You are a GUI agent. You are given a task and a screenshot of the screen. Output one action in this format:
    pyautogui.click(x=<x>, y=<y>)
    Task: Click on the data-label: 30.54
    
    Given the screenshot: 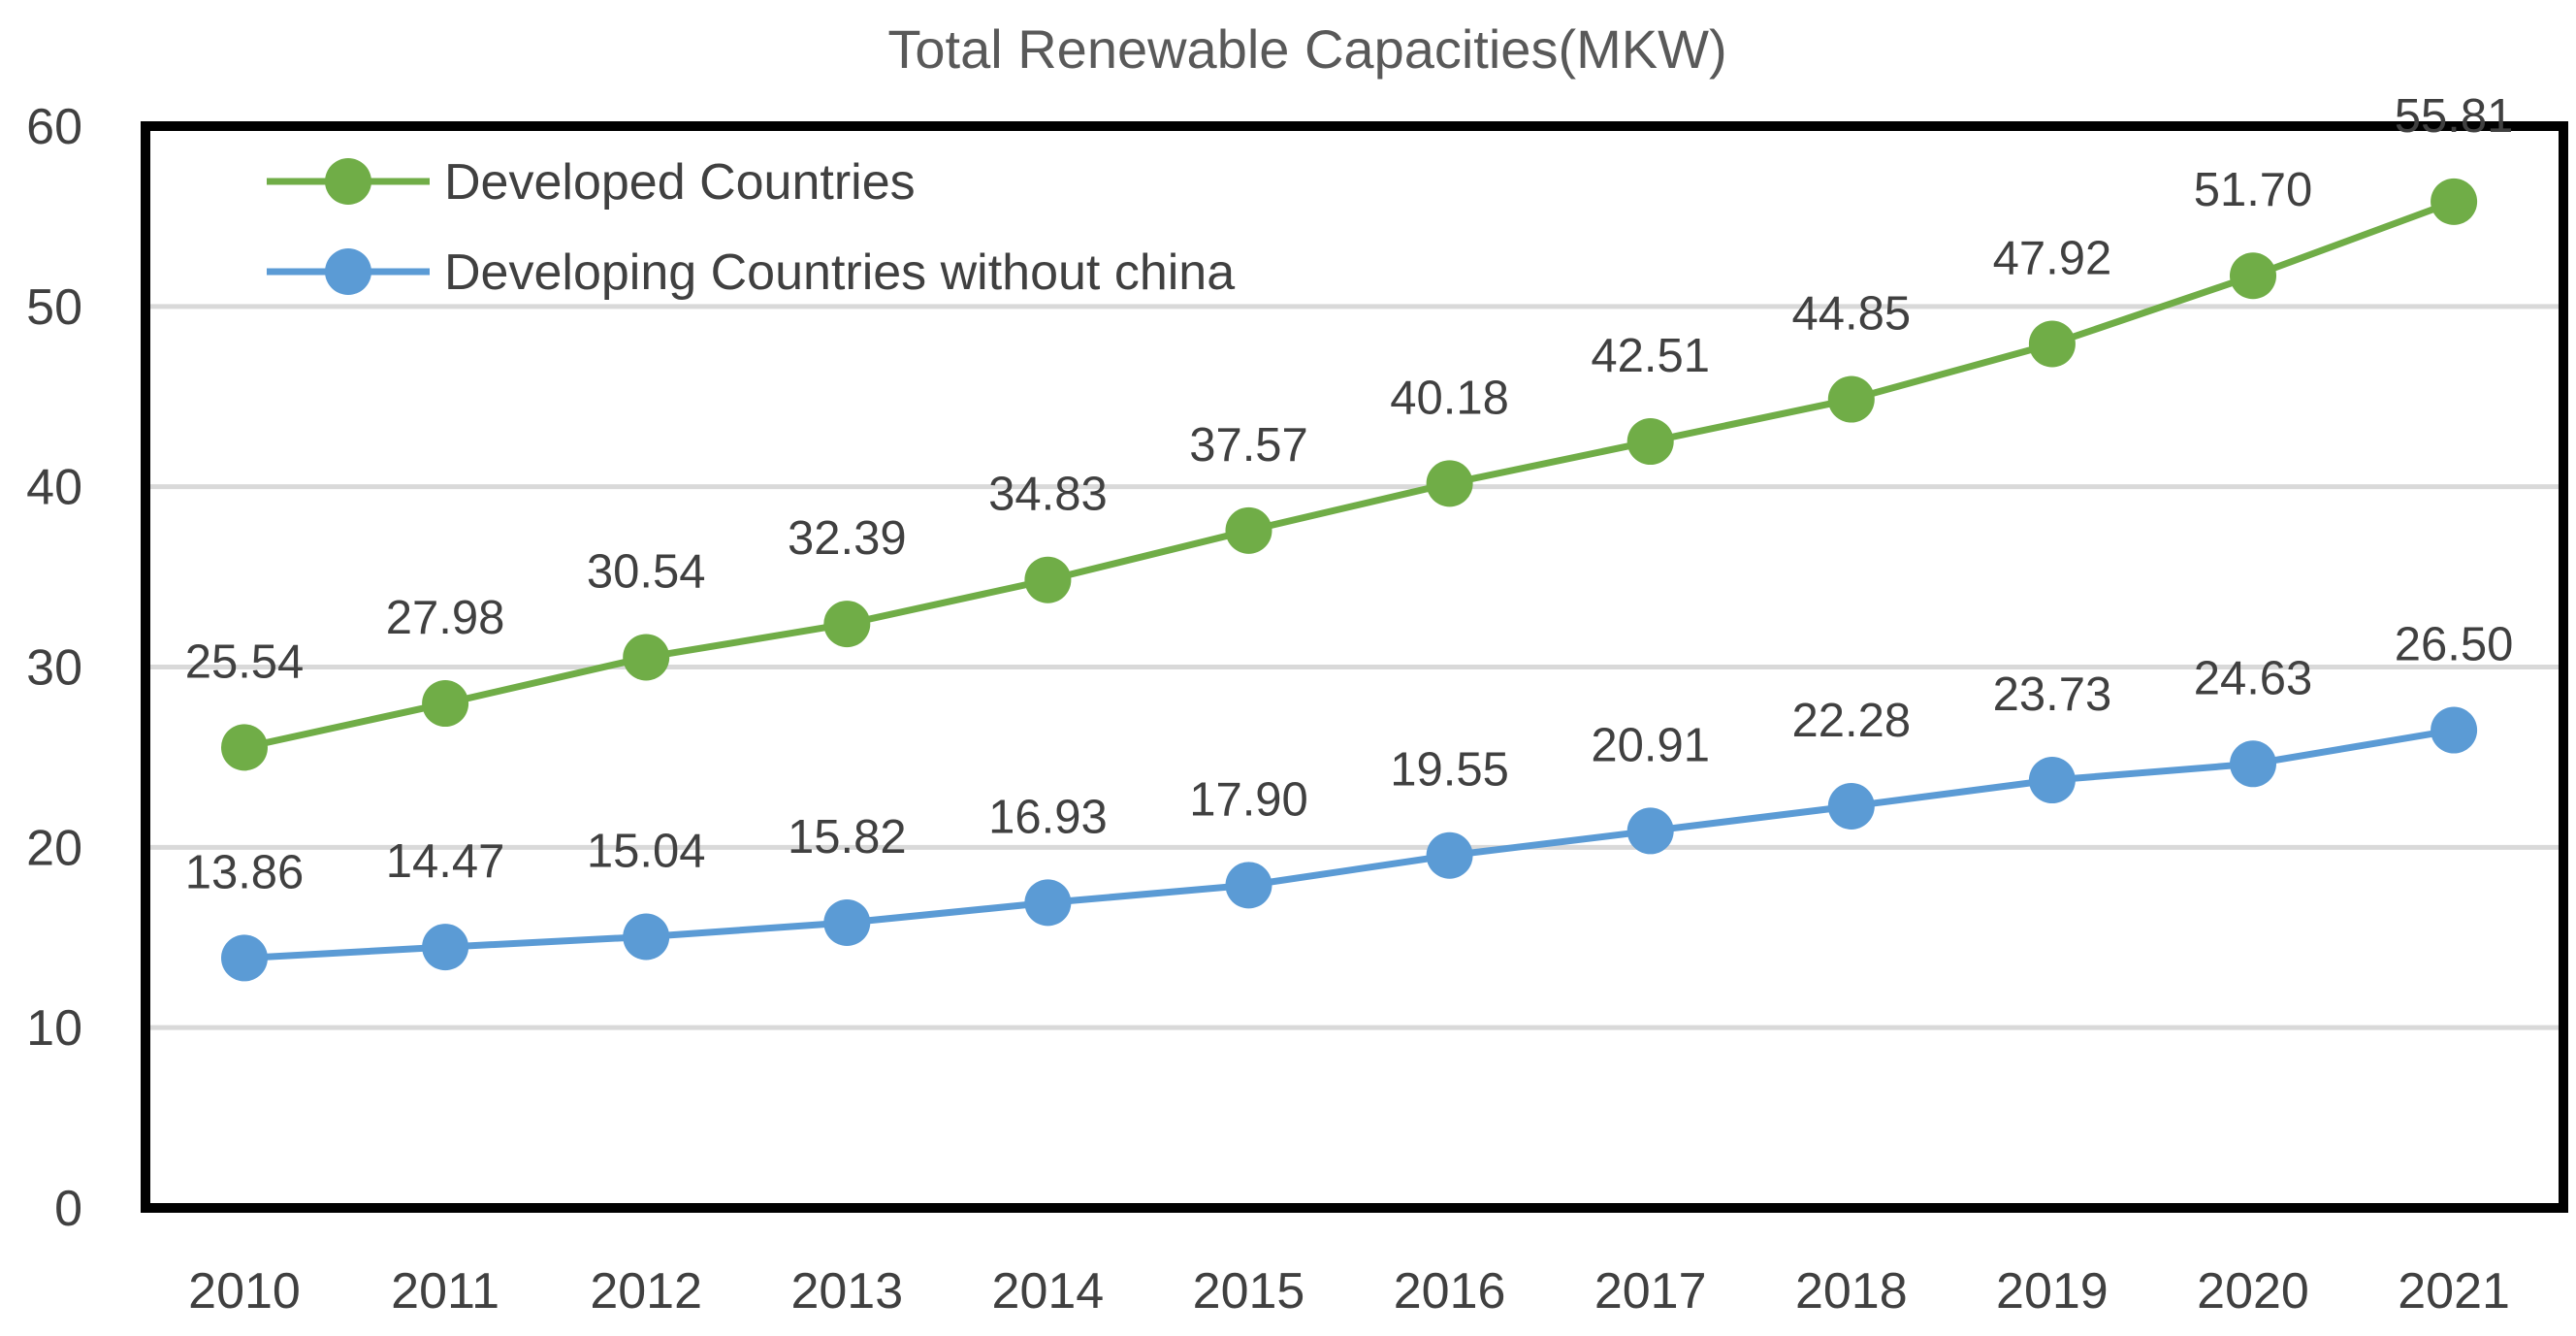 What is the action you would take?
    pyautogui.click(x=646, y=571)
    